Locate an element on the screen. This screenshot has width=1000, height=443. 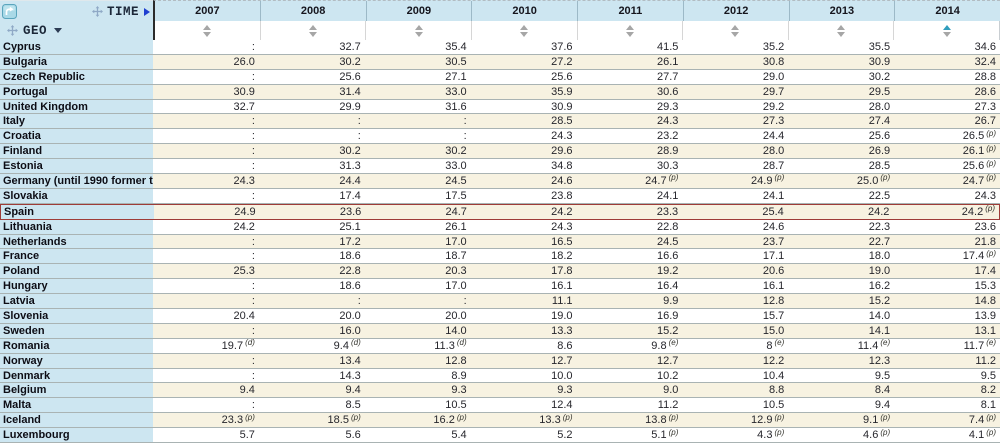
table-row: Slovakia: 17.4 17.5 23.8 24.1 24.1 22.5 24.3 is located at coordinates (500, 196).